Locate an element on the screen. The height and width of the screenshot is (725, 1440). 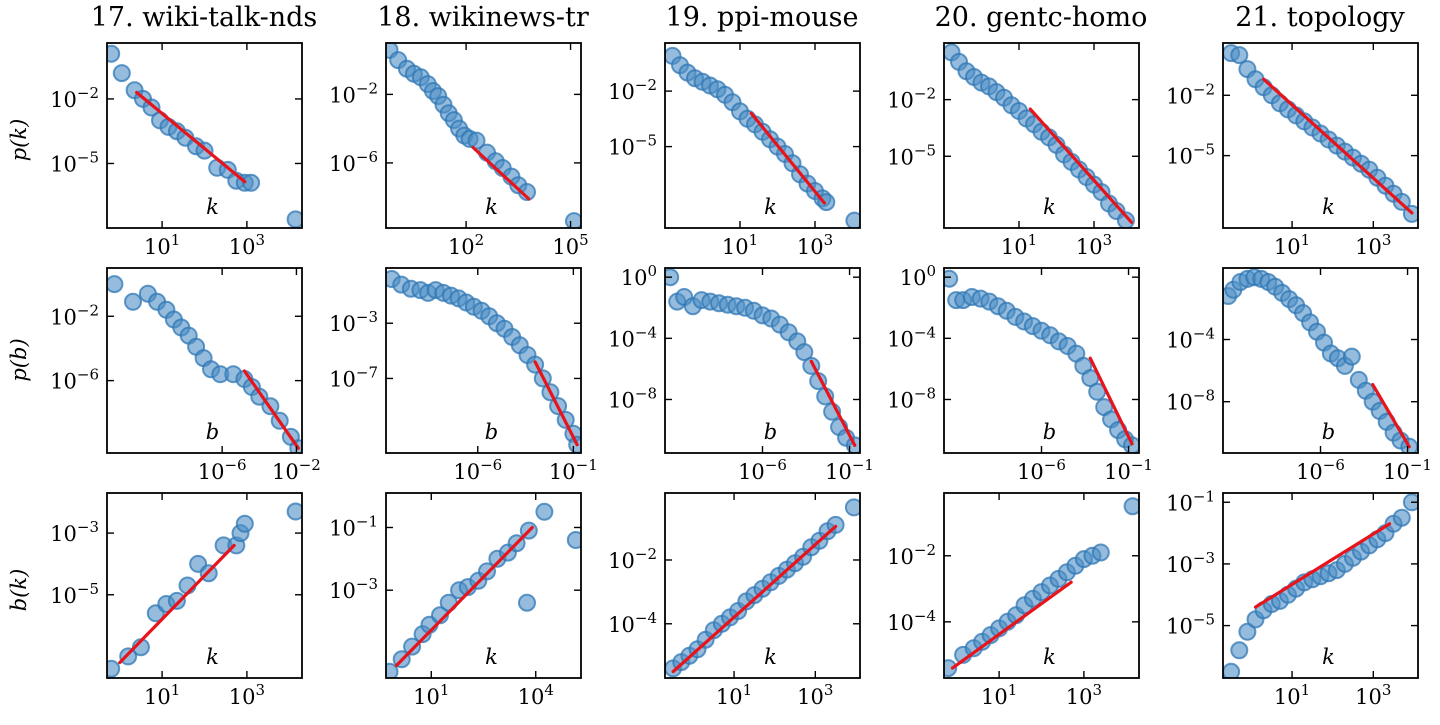
column-title-17: 17. wiki-talk-nds is located at coordinates (204, 17).